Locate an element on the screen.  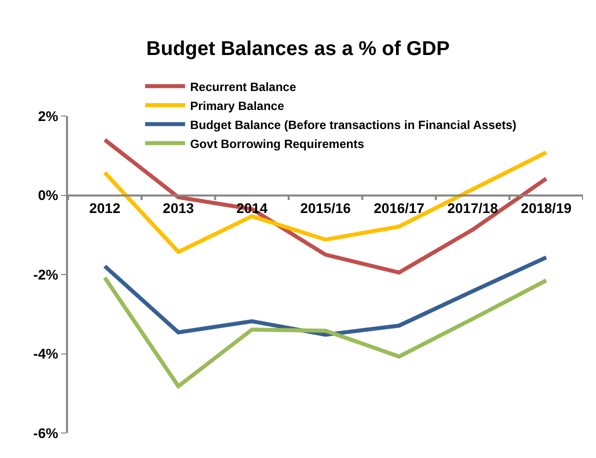
x-tick-label: 2017/18 is located at coordinates (472, 208).